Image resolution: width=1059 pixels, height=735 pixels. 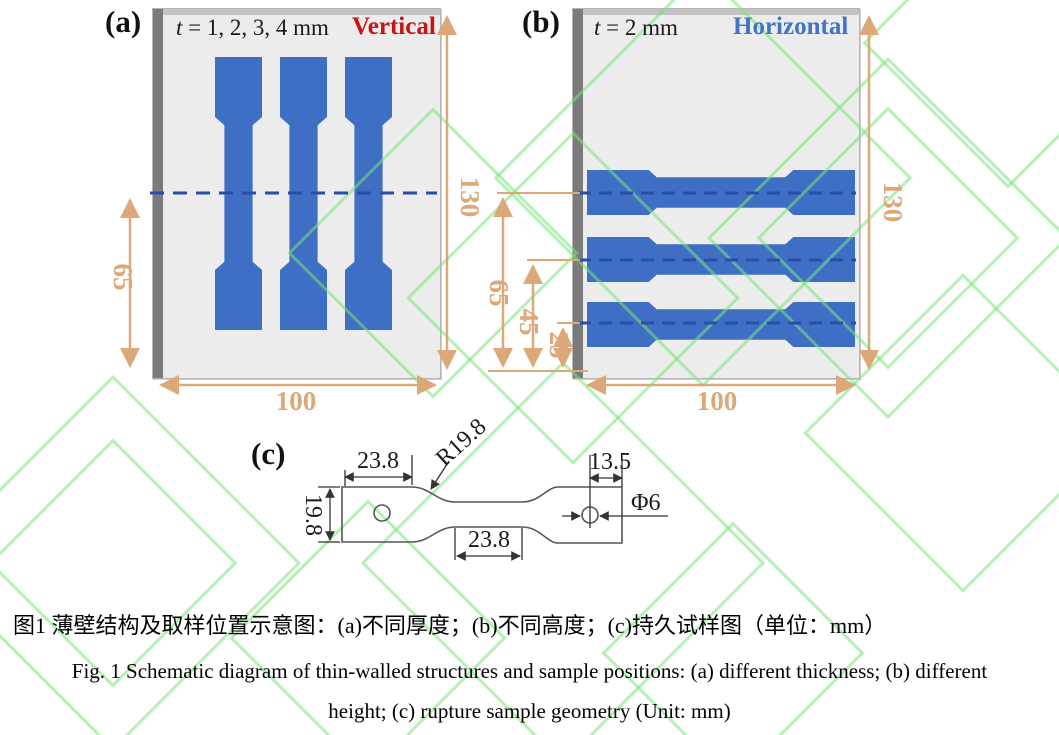 I want to click on panel-c-drawing, so click(x=482, y=515).